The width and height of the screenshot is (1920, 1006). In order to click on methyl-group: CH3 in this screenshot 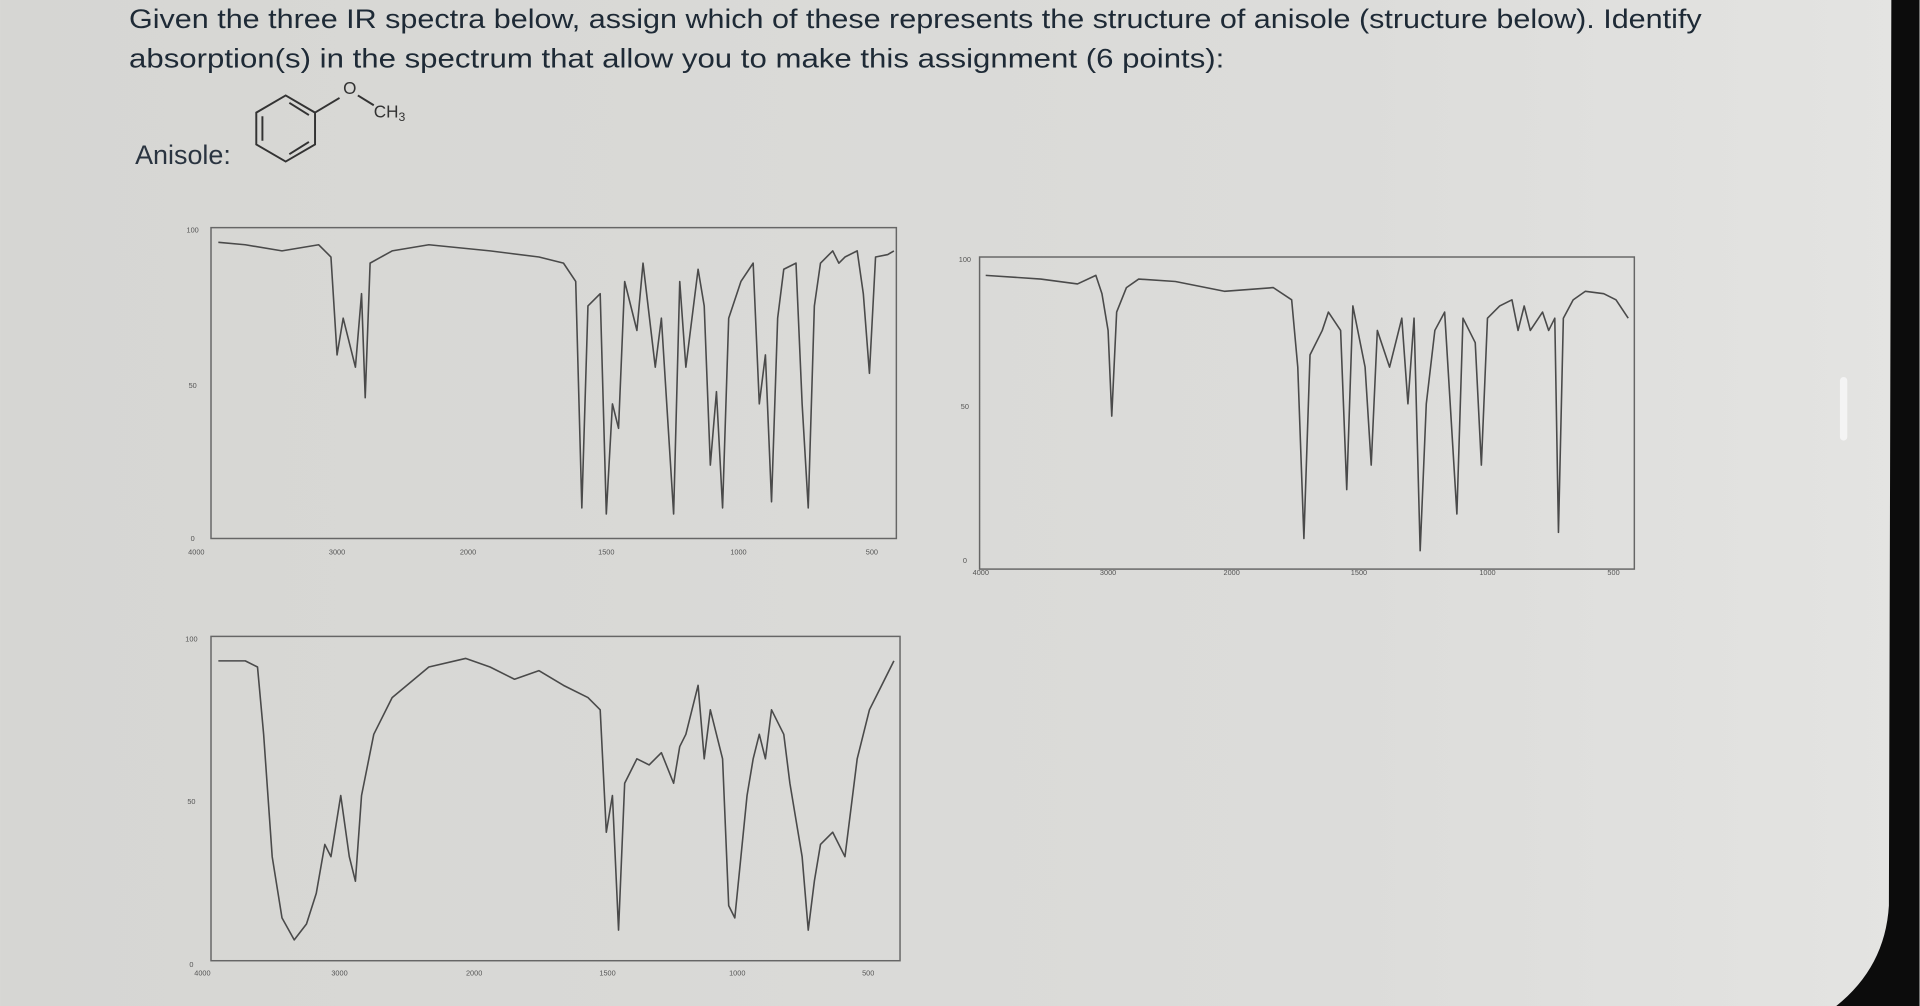, I will do `click(390, 112)`.